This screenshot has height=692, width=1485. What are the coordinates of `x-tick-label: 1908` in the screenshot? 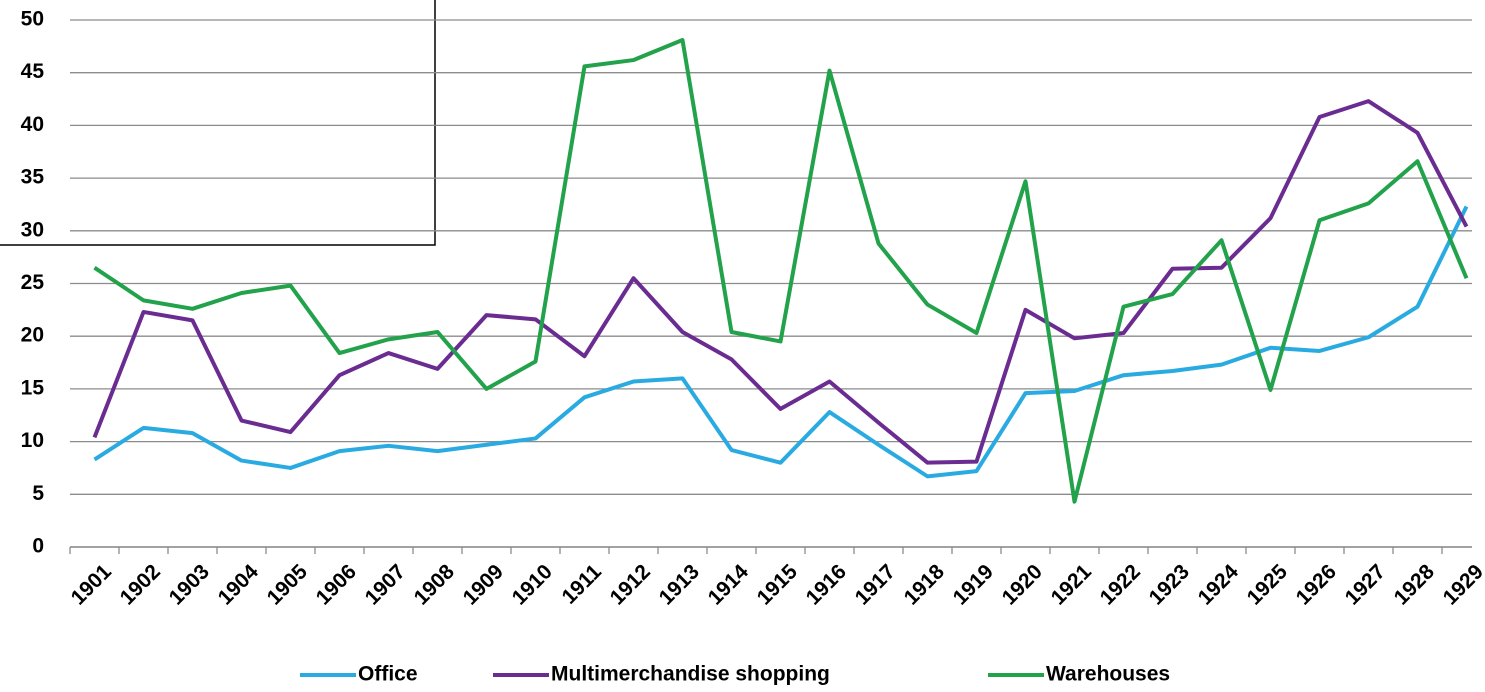 It's located at (435, 585).